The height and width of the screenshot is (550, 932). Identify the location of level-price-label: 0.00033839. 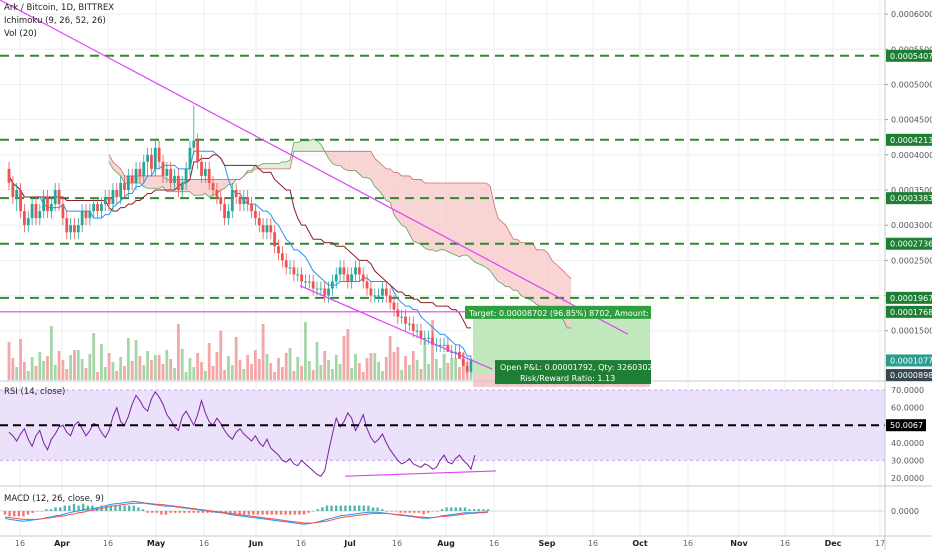
(911, 198).